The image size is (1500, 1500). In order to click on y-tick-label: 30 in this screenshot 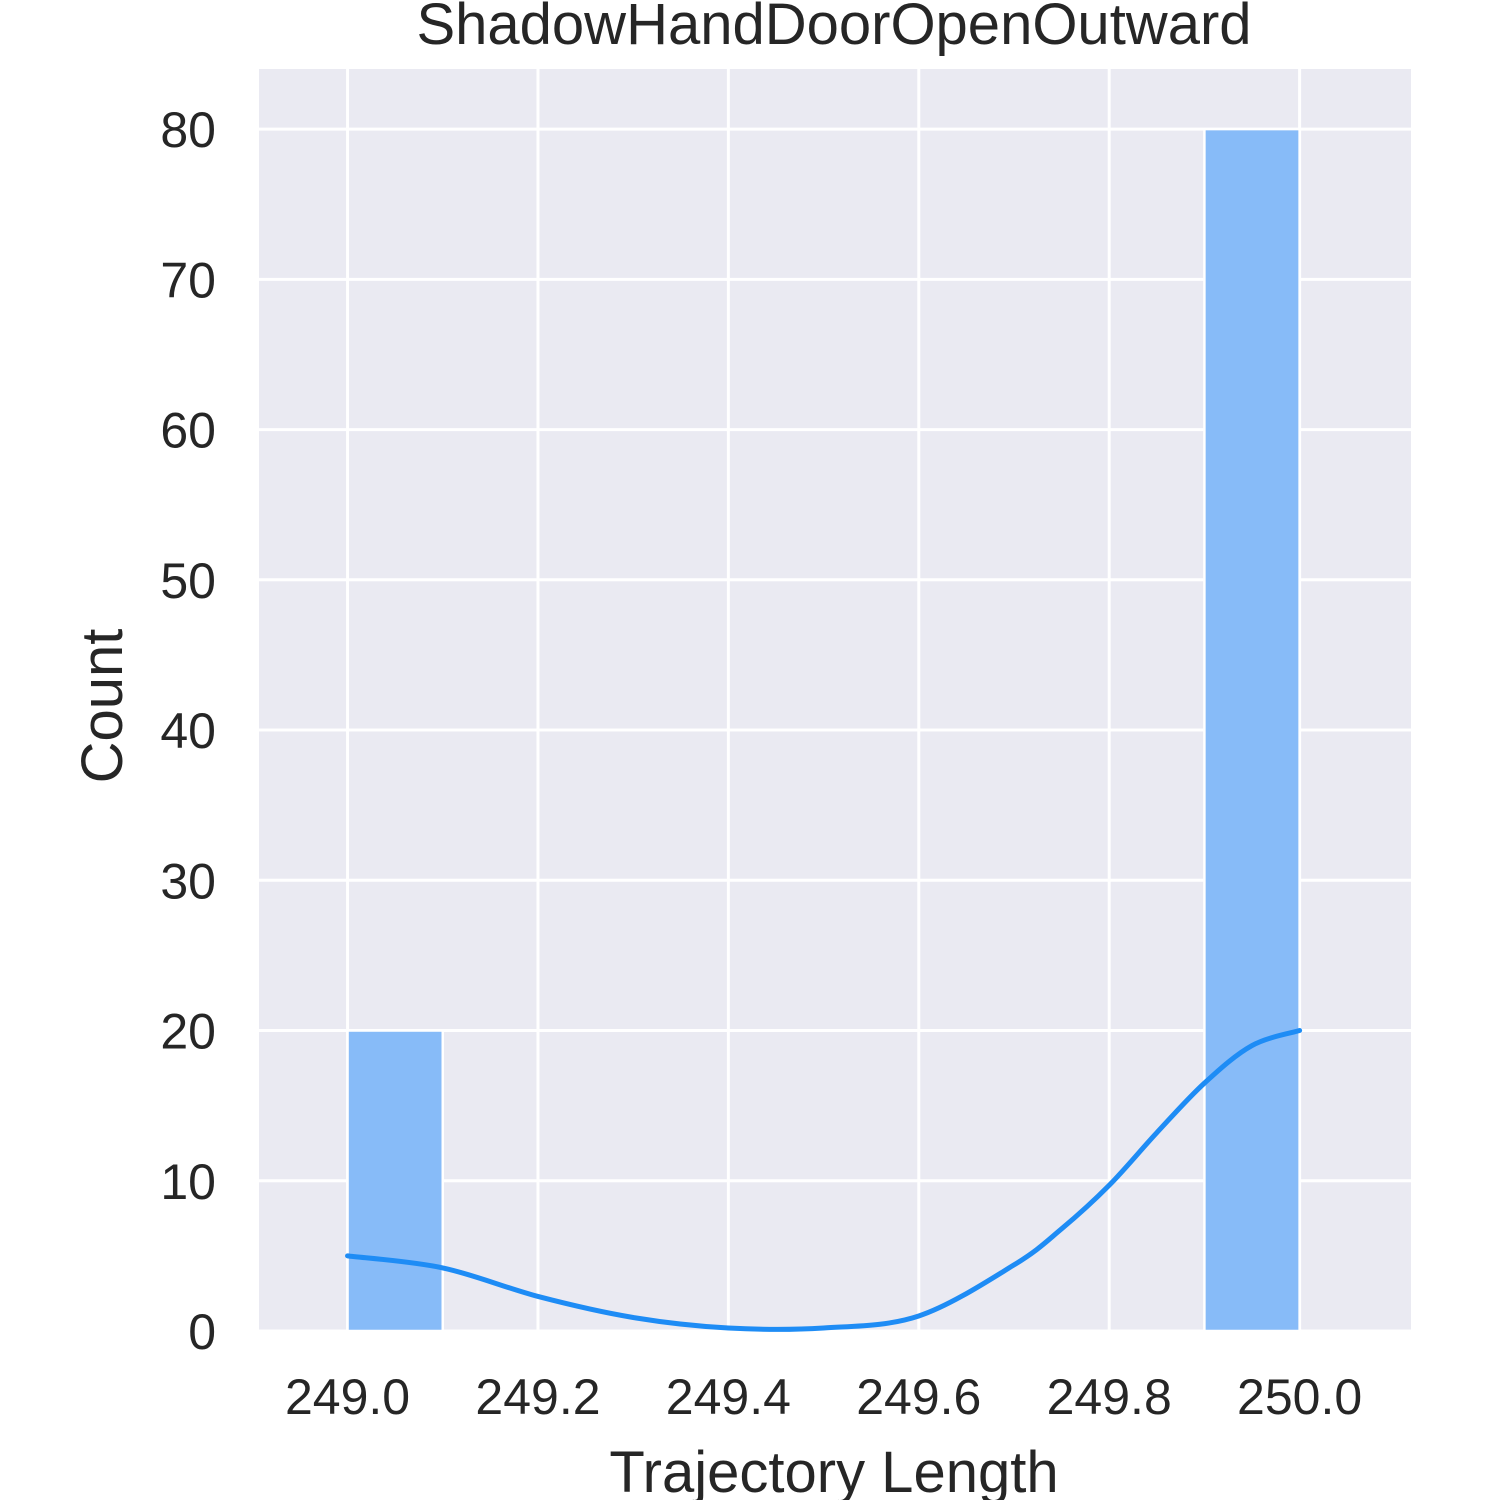, I will do `click(188, 881)`.